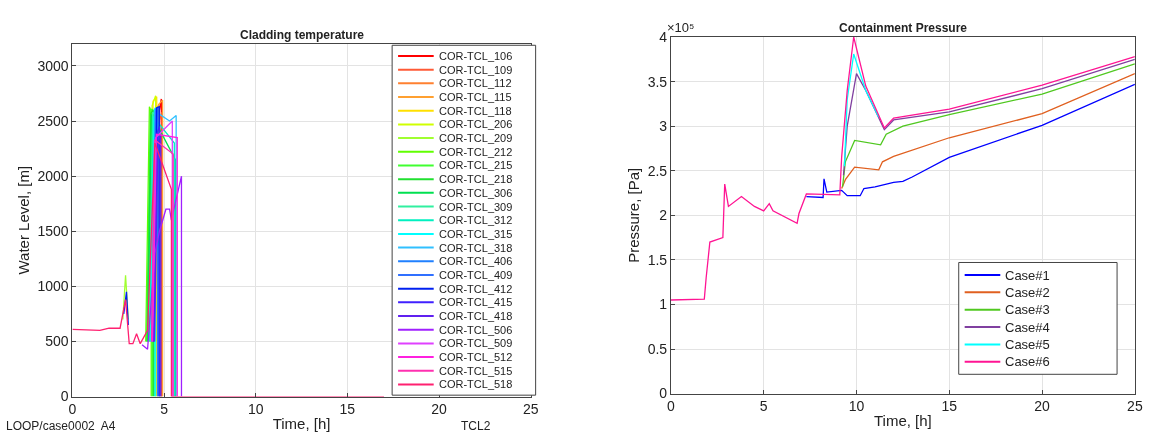 The image size is (1152, 443). Describe the element at coordinates (657, 81) in the screenshot. I see `y-tick-label: 3.5` at that location.